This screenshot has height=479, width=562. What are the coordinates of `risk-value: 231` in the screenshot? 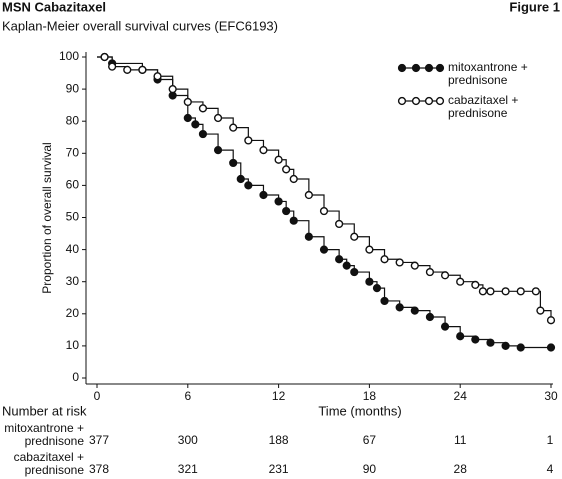 It's located at (279, 469).